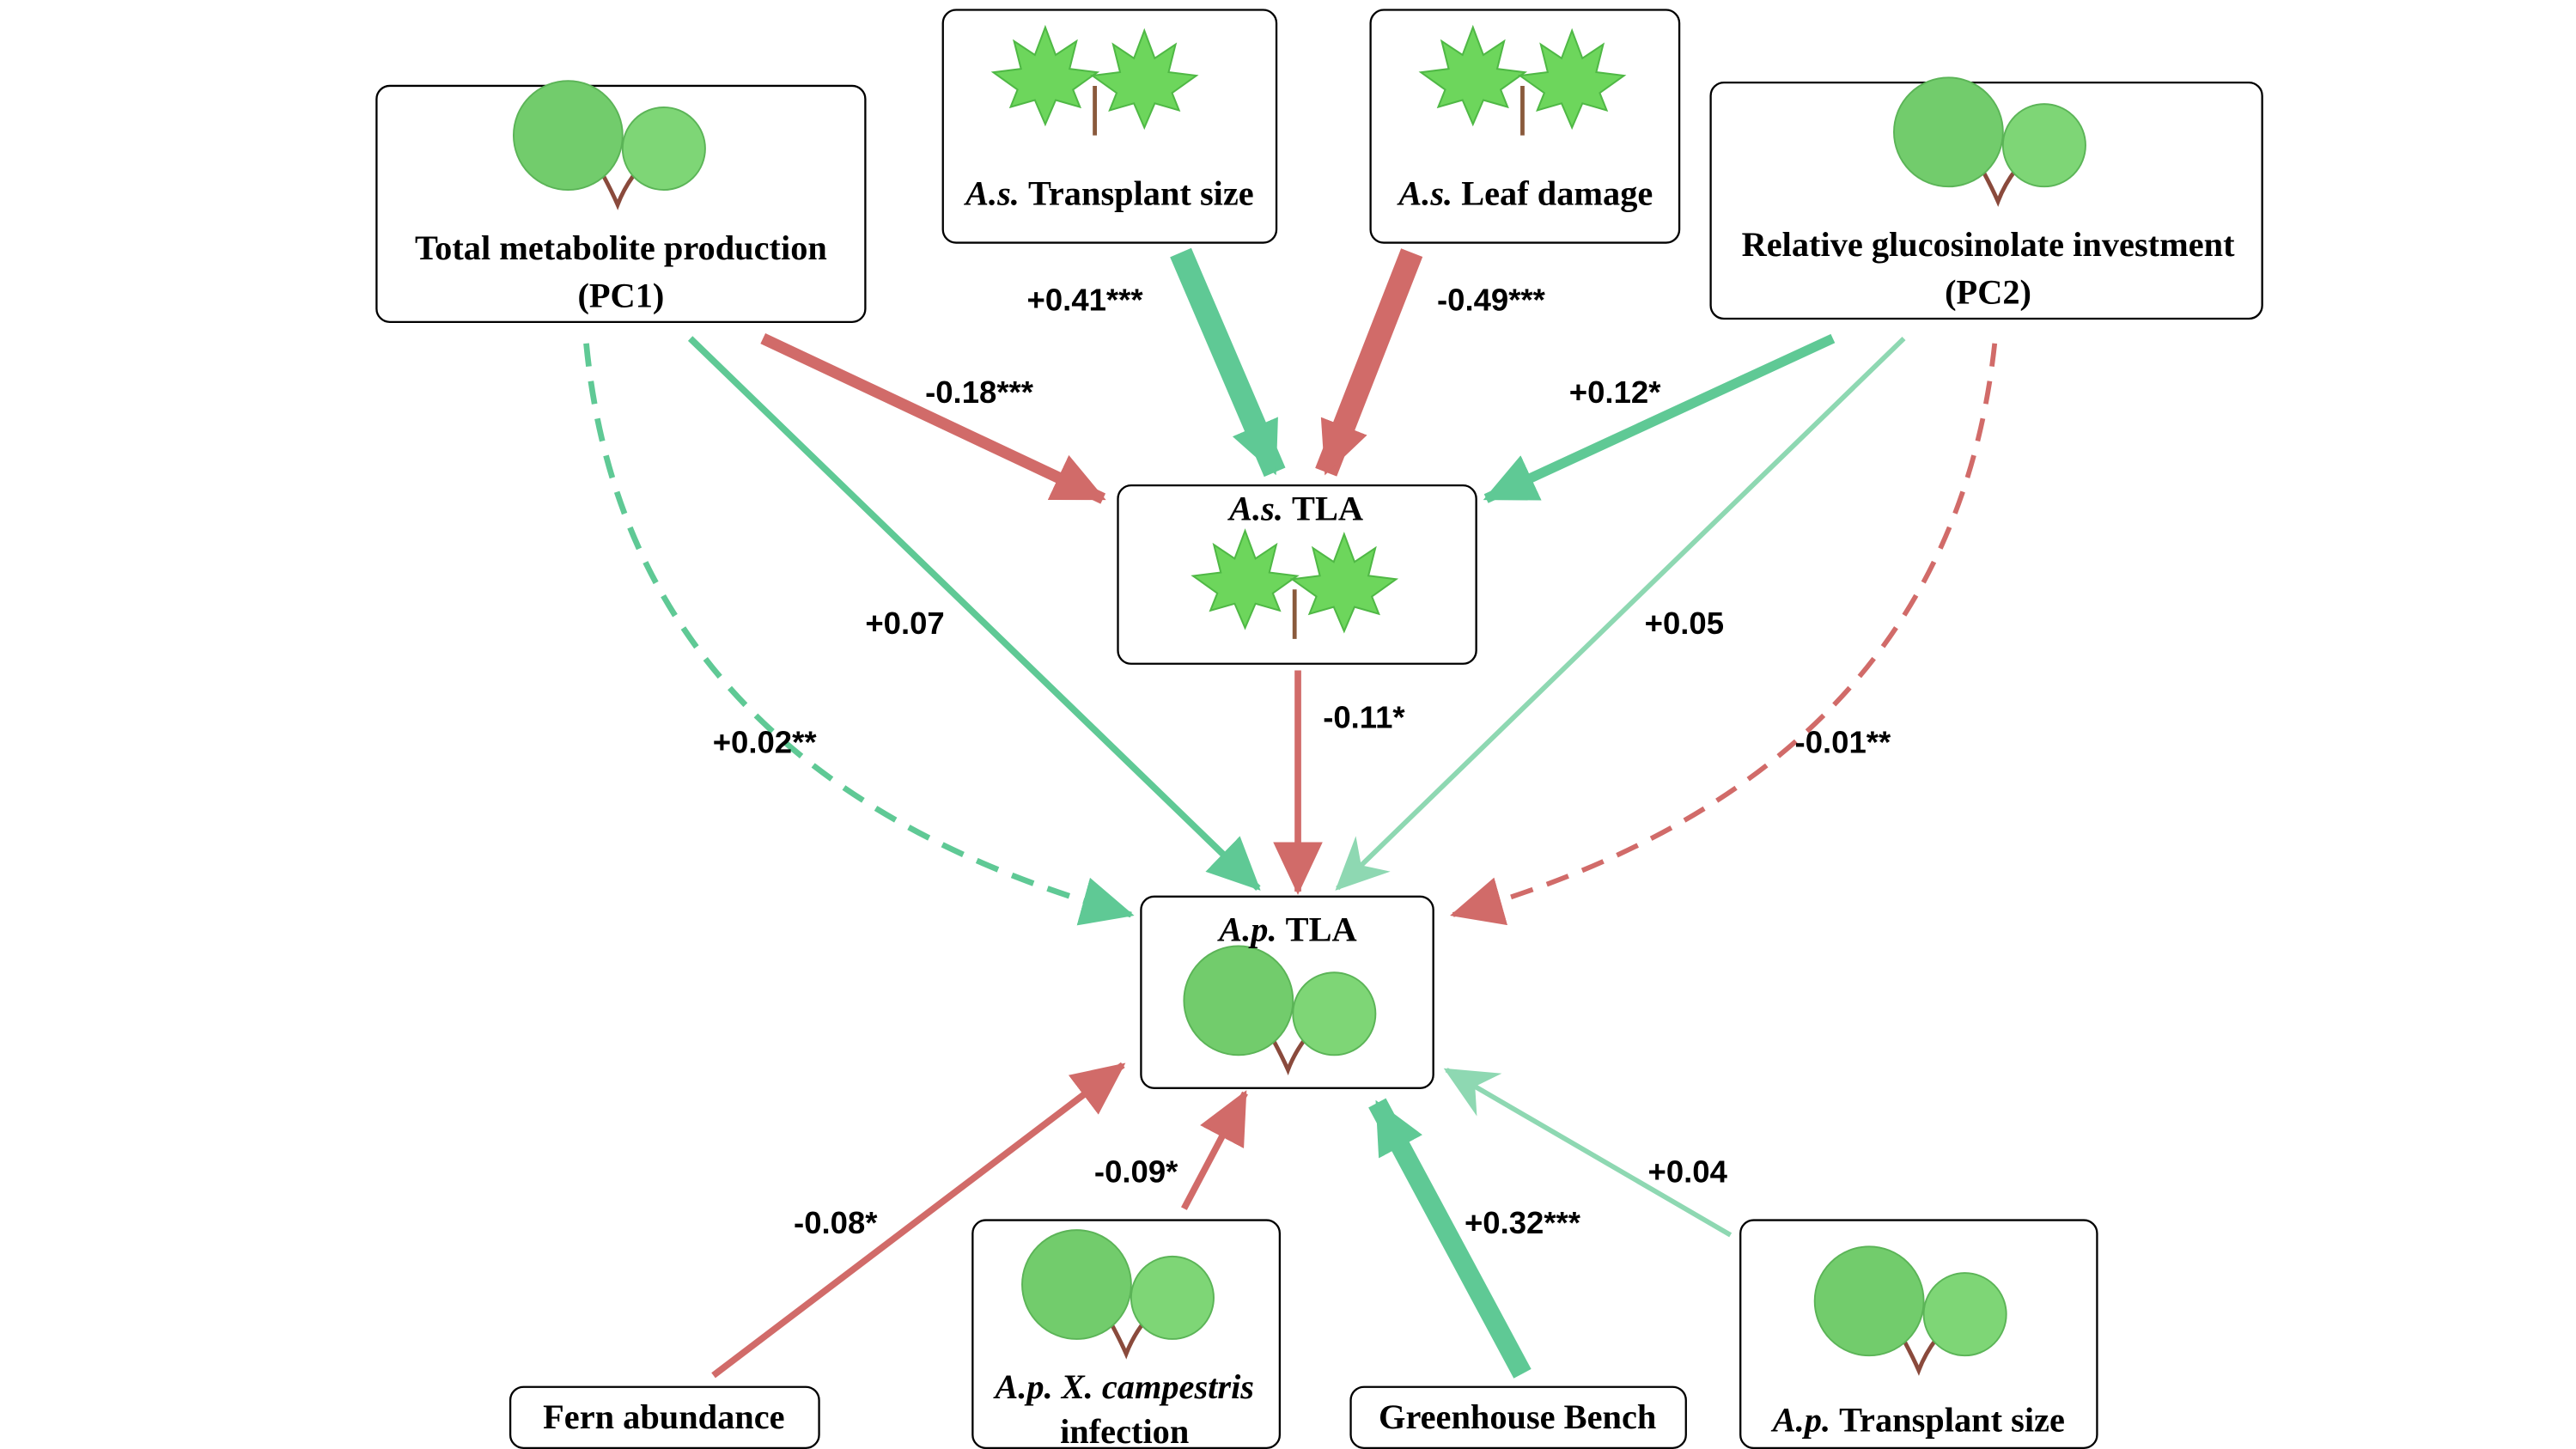 This screenshot has width=2576, height=1449. Describe the element at coordinates (1523, 1222) in the screenshot. I see `edge-label: +0.32***` at that location.